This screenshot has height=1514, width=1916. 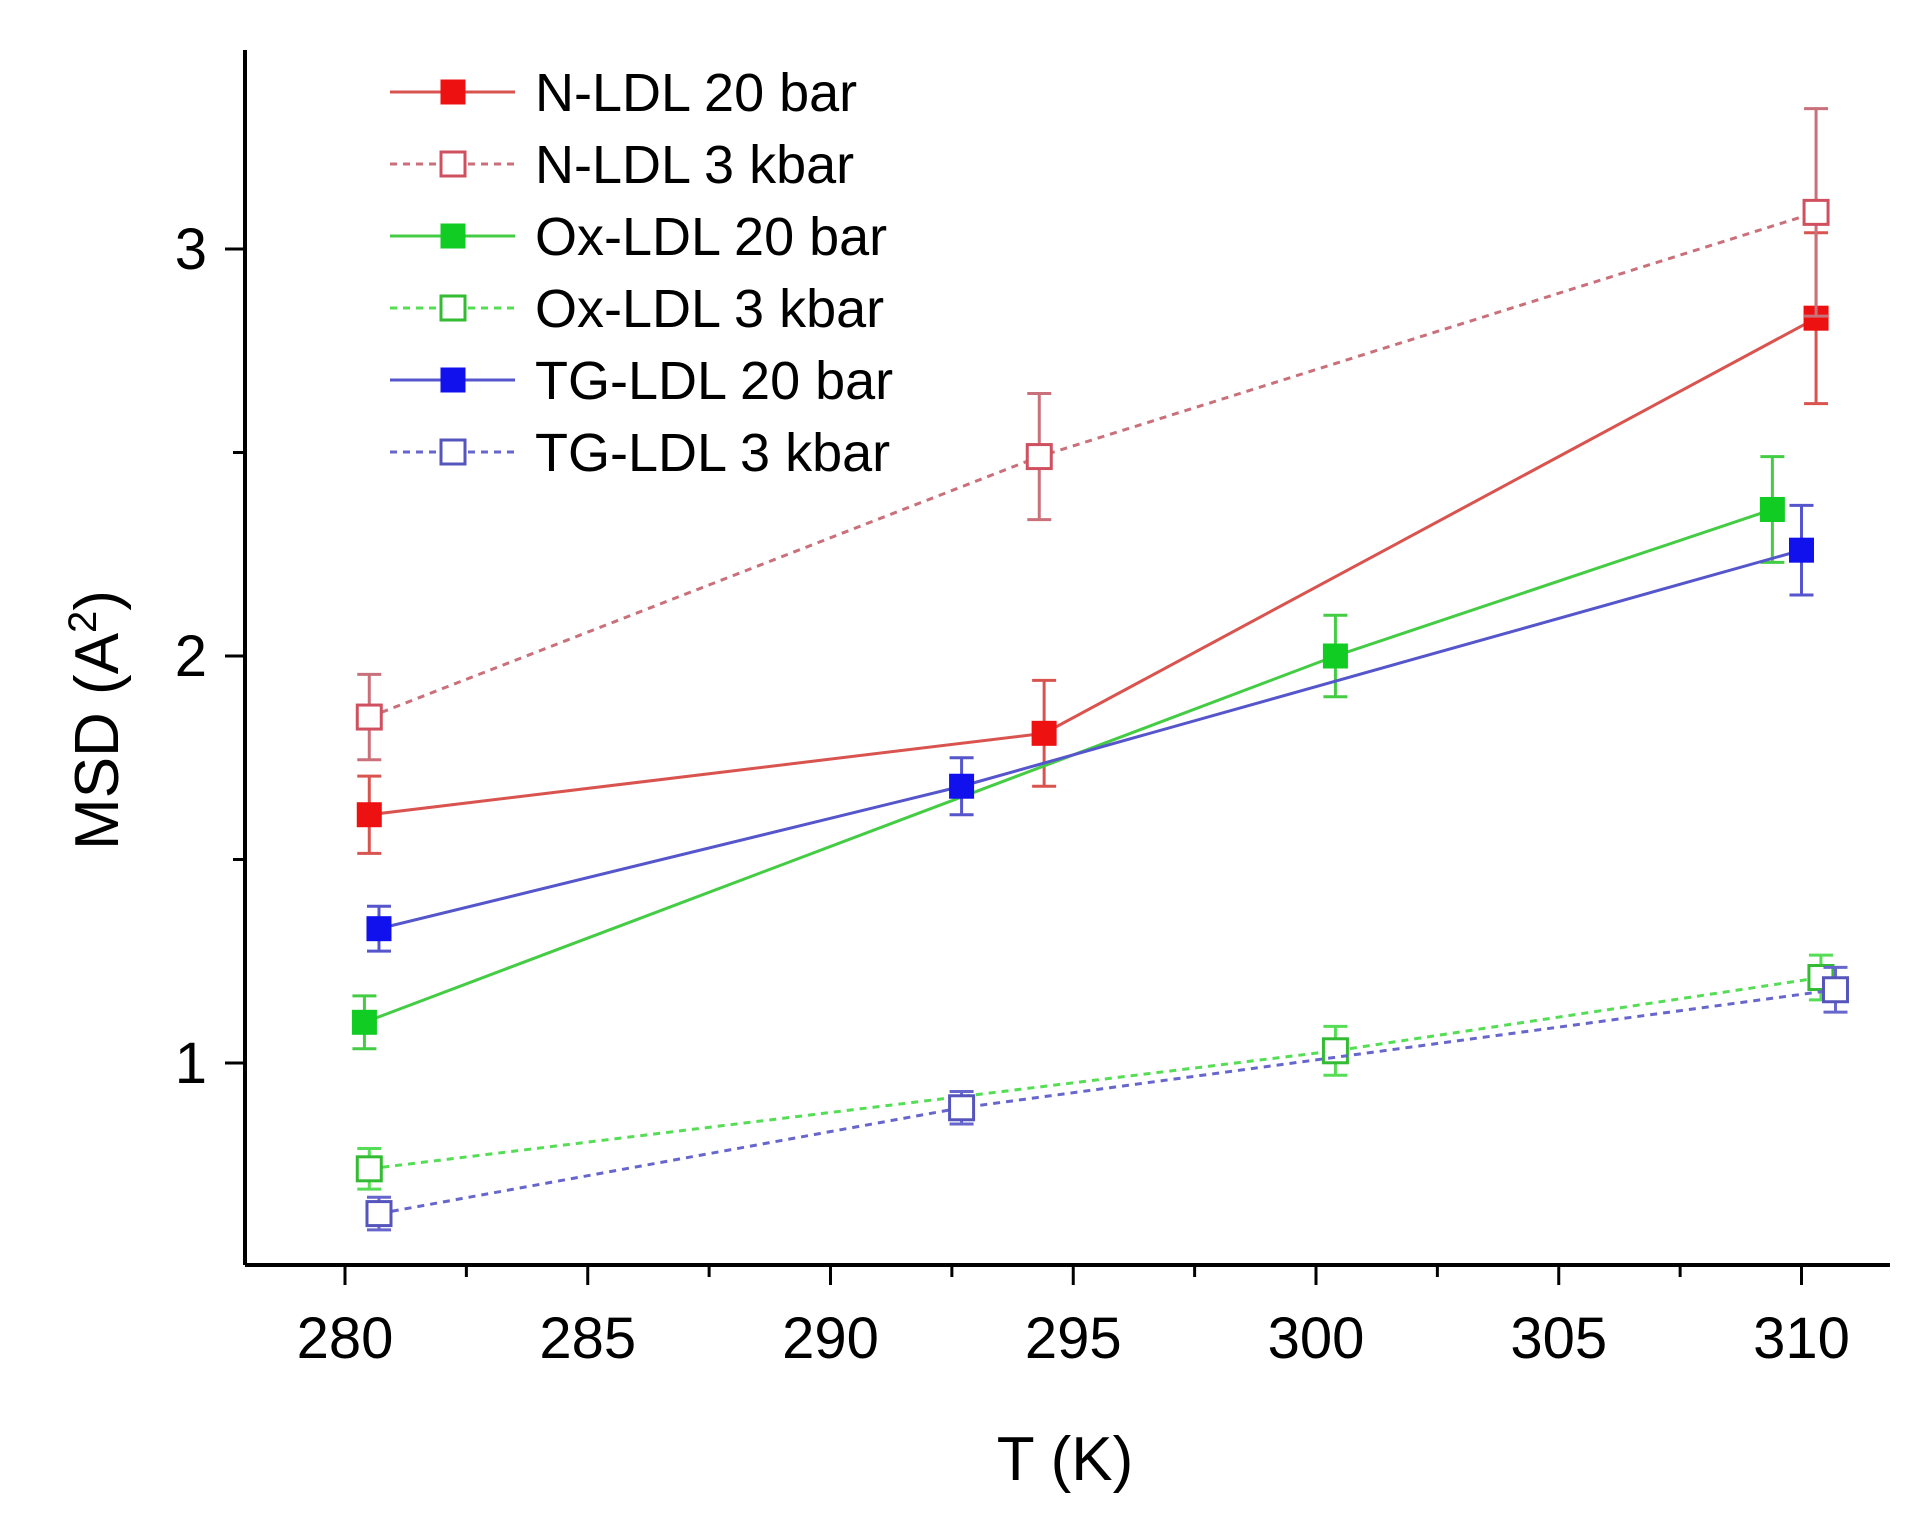 I want to click on x-axis-title: T (K), so click(x=1065, y=1459).